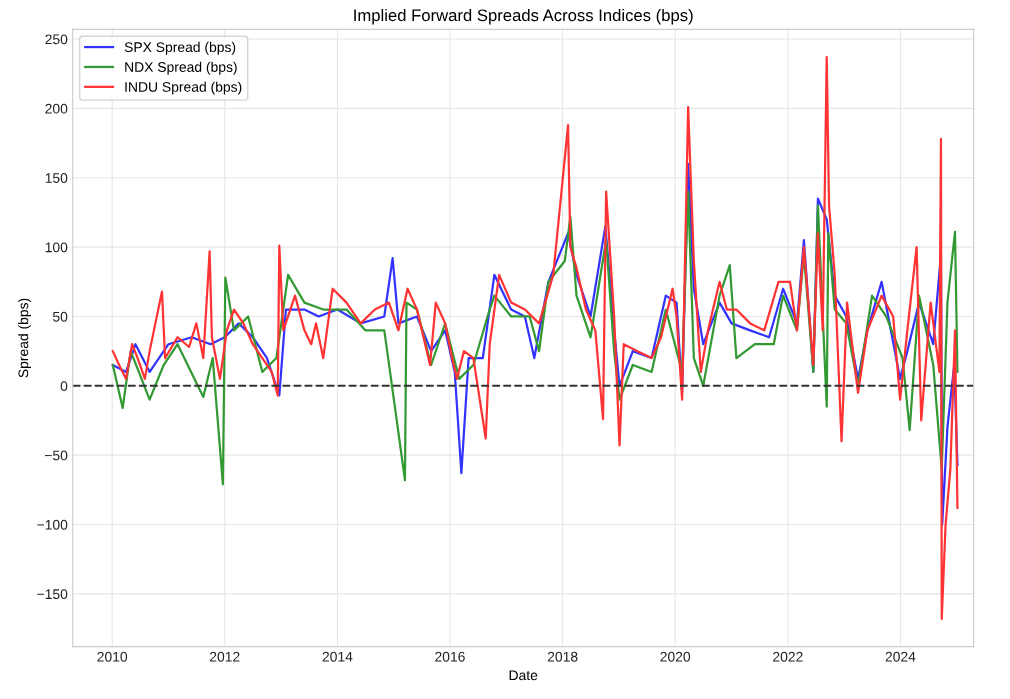 The width and height of the screenshot is (1010, 699). What do you see at coordinates (56, 247) in the screenshot?
I see `y-tick-label: 100` at bounding box center [56, 247].